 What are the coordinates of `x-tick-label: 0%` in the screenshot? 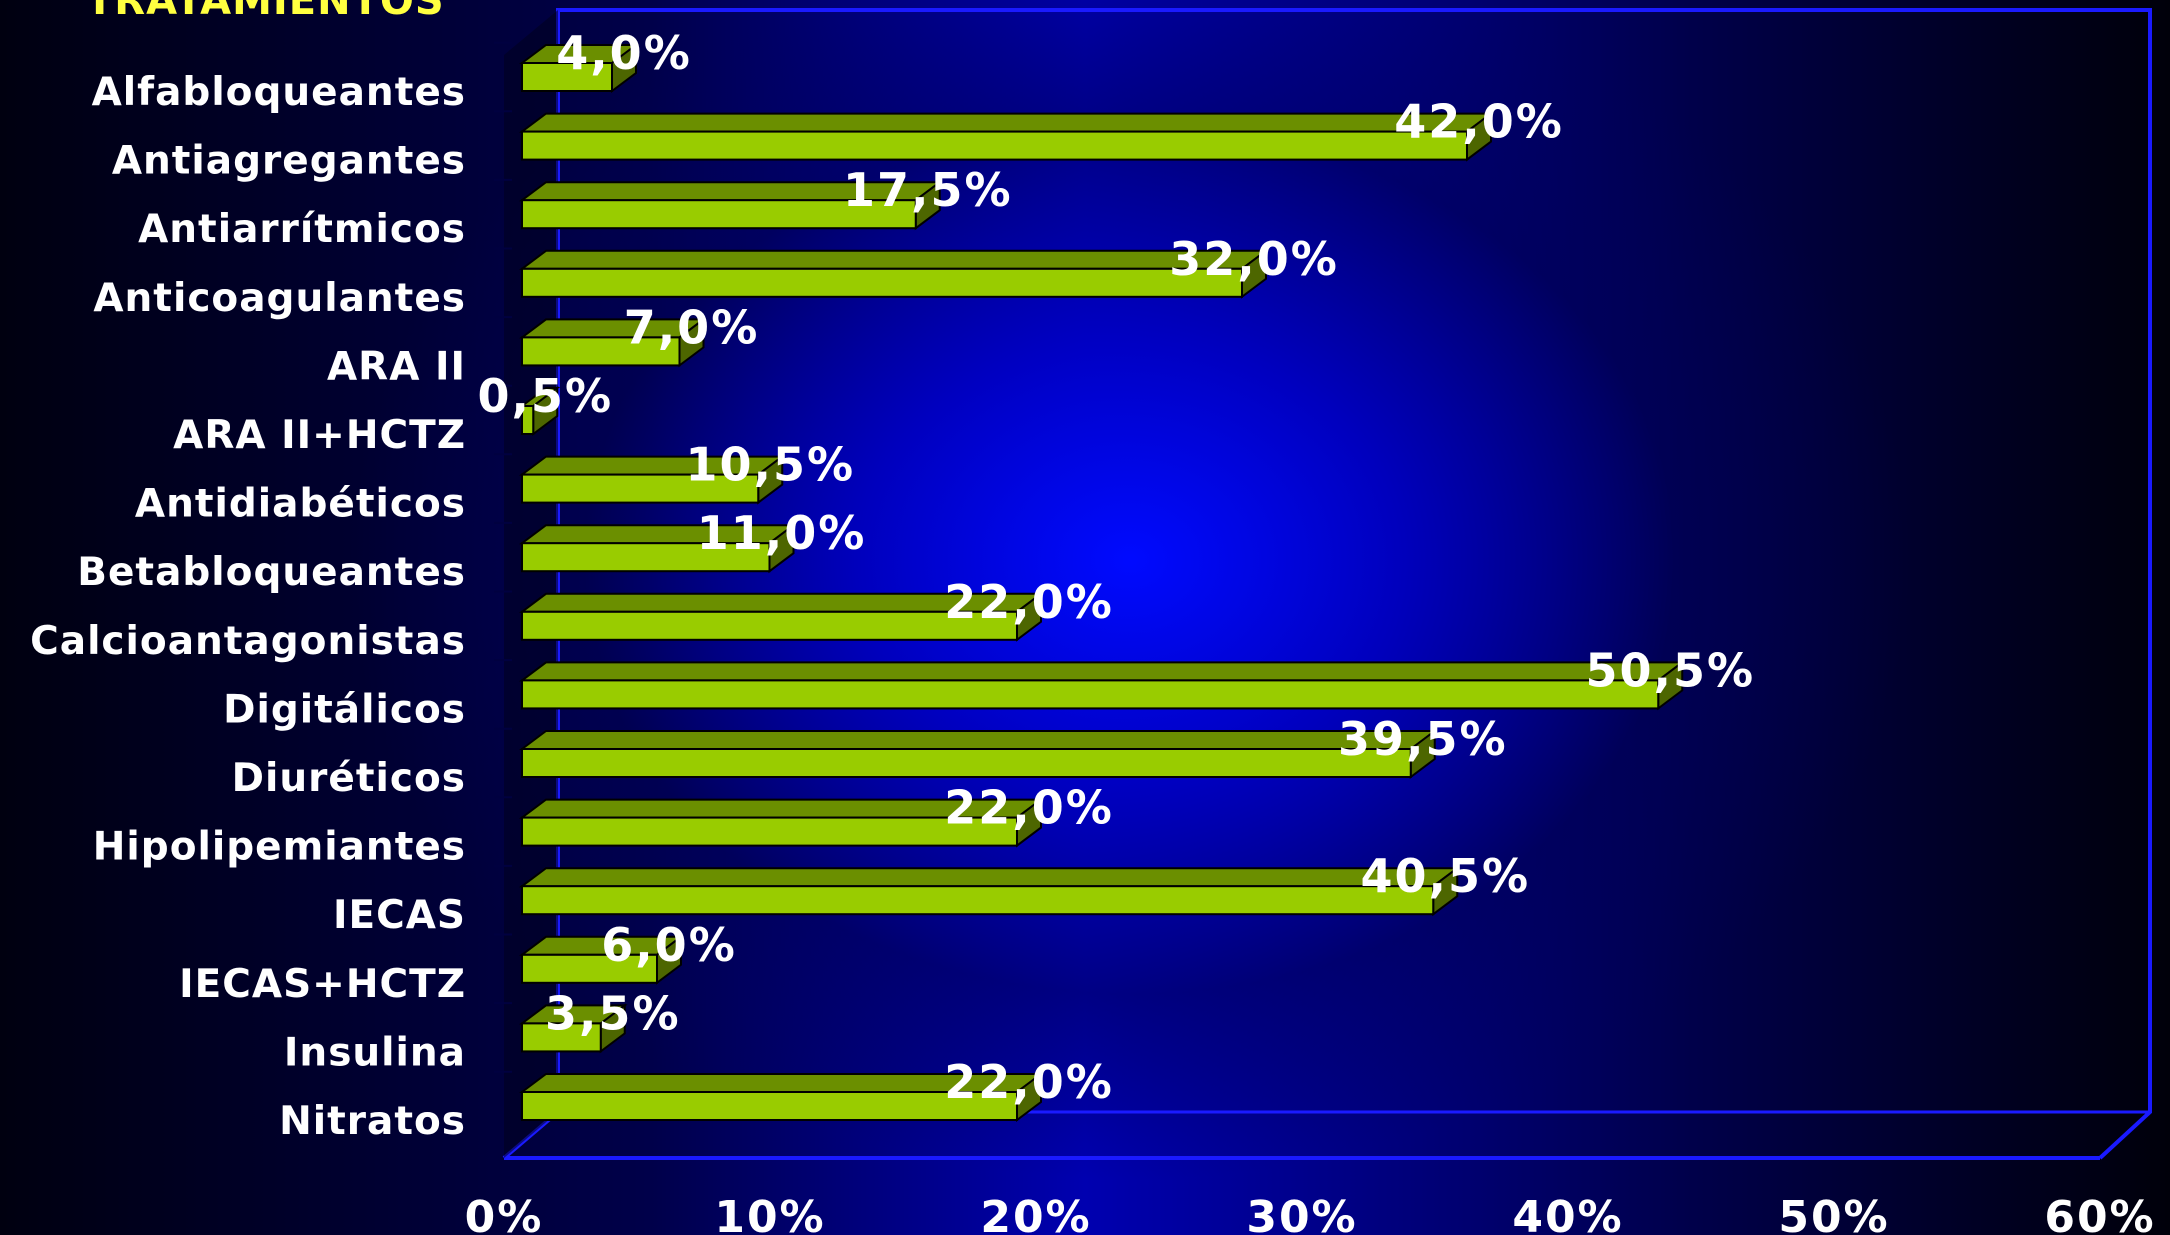 It's located at (504, 1213).